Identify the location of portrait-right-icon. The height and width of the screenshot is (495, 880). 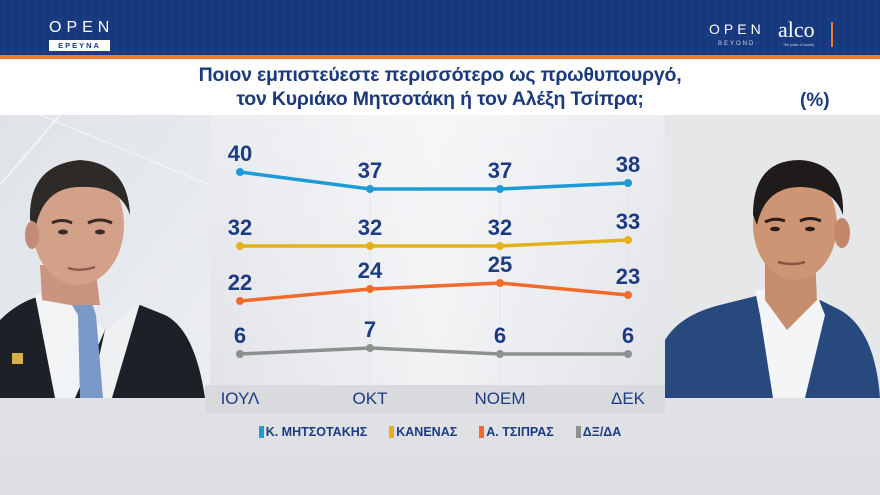
(772, 256).